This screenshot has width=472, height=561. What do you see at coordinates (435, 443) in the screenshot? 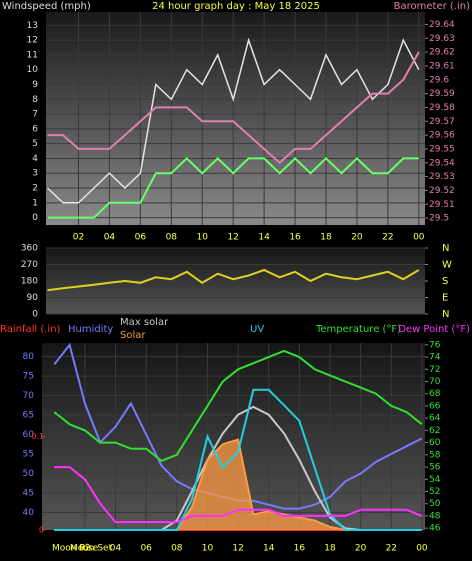
I see `y2-tick-label: 60` at bounding box center [435, 443].